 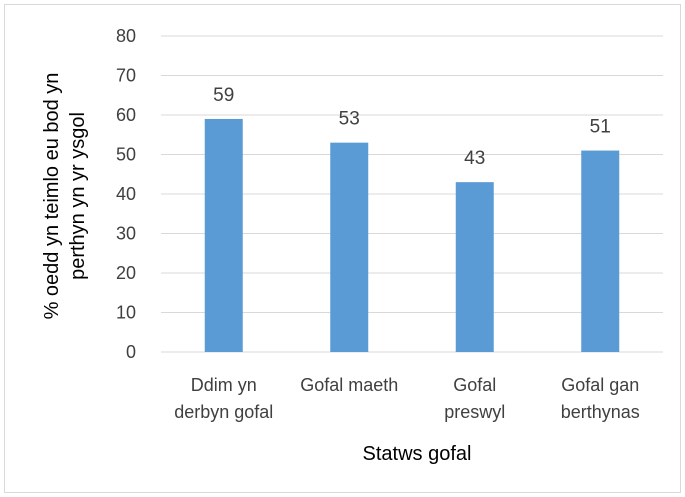 I want to click on category-label-1: Gofal maeth, so click(x=349, y=385).